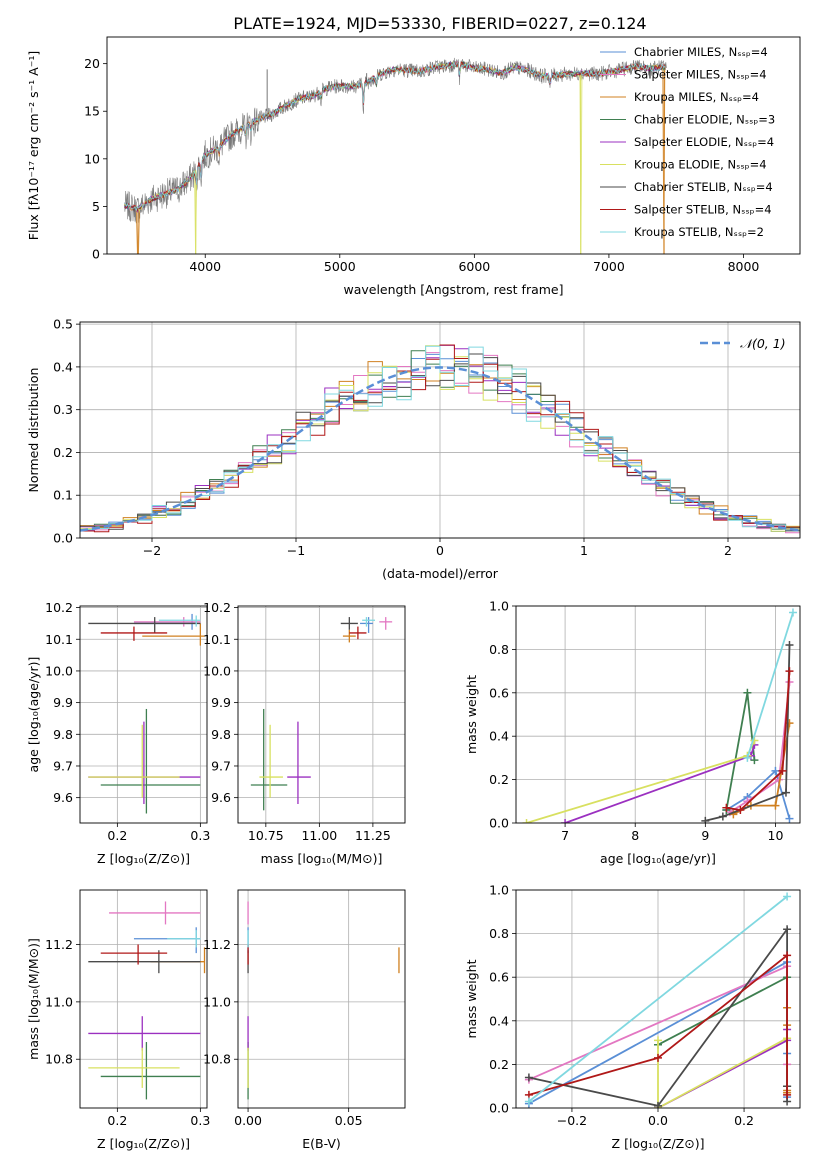 This screenshot has width=819, height=1170. What do you see at coordinates (700, 165) in the screenshot?
I see `legend-label: Kroupa ELODIE, Nₛₛₚ=4` at bounding box center [700, 165].